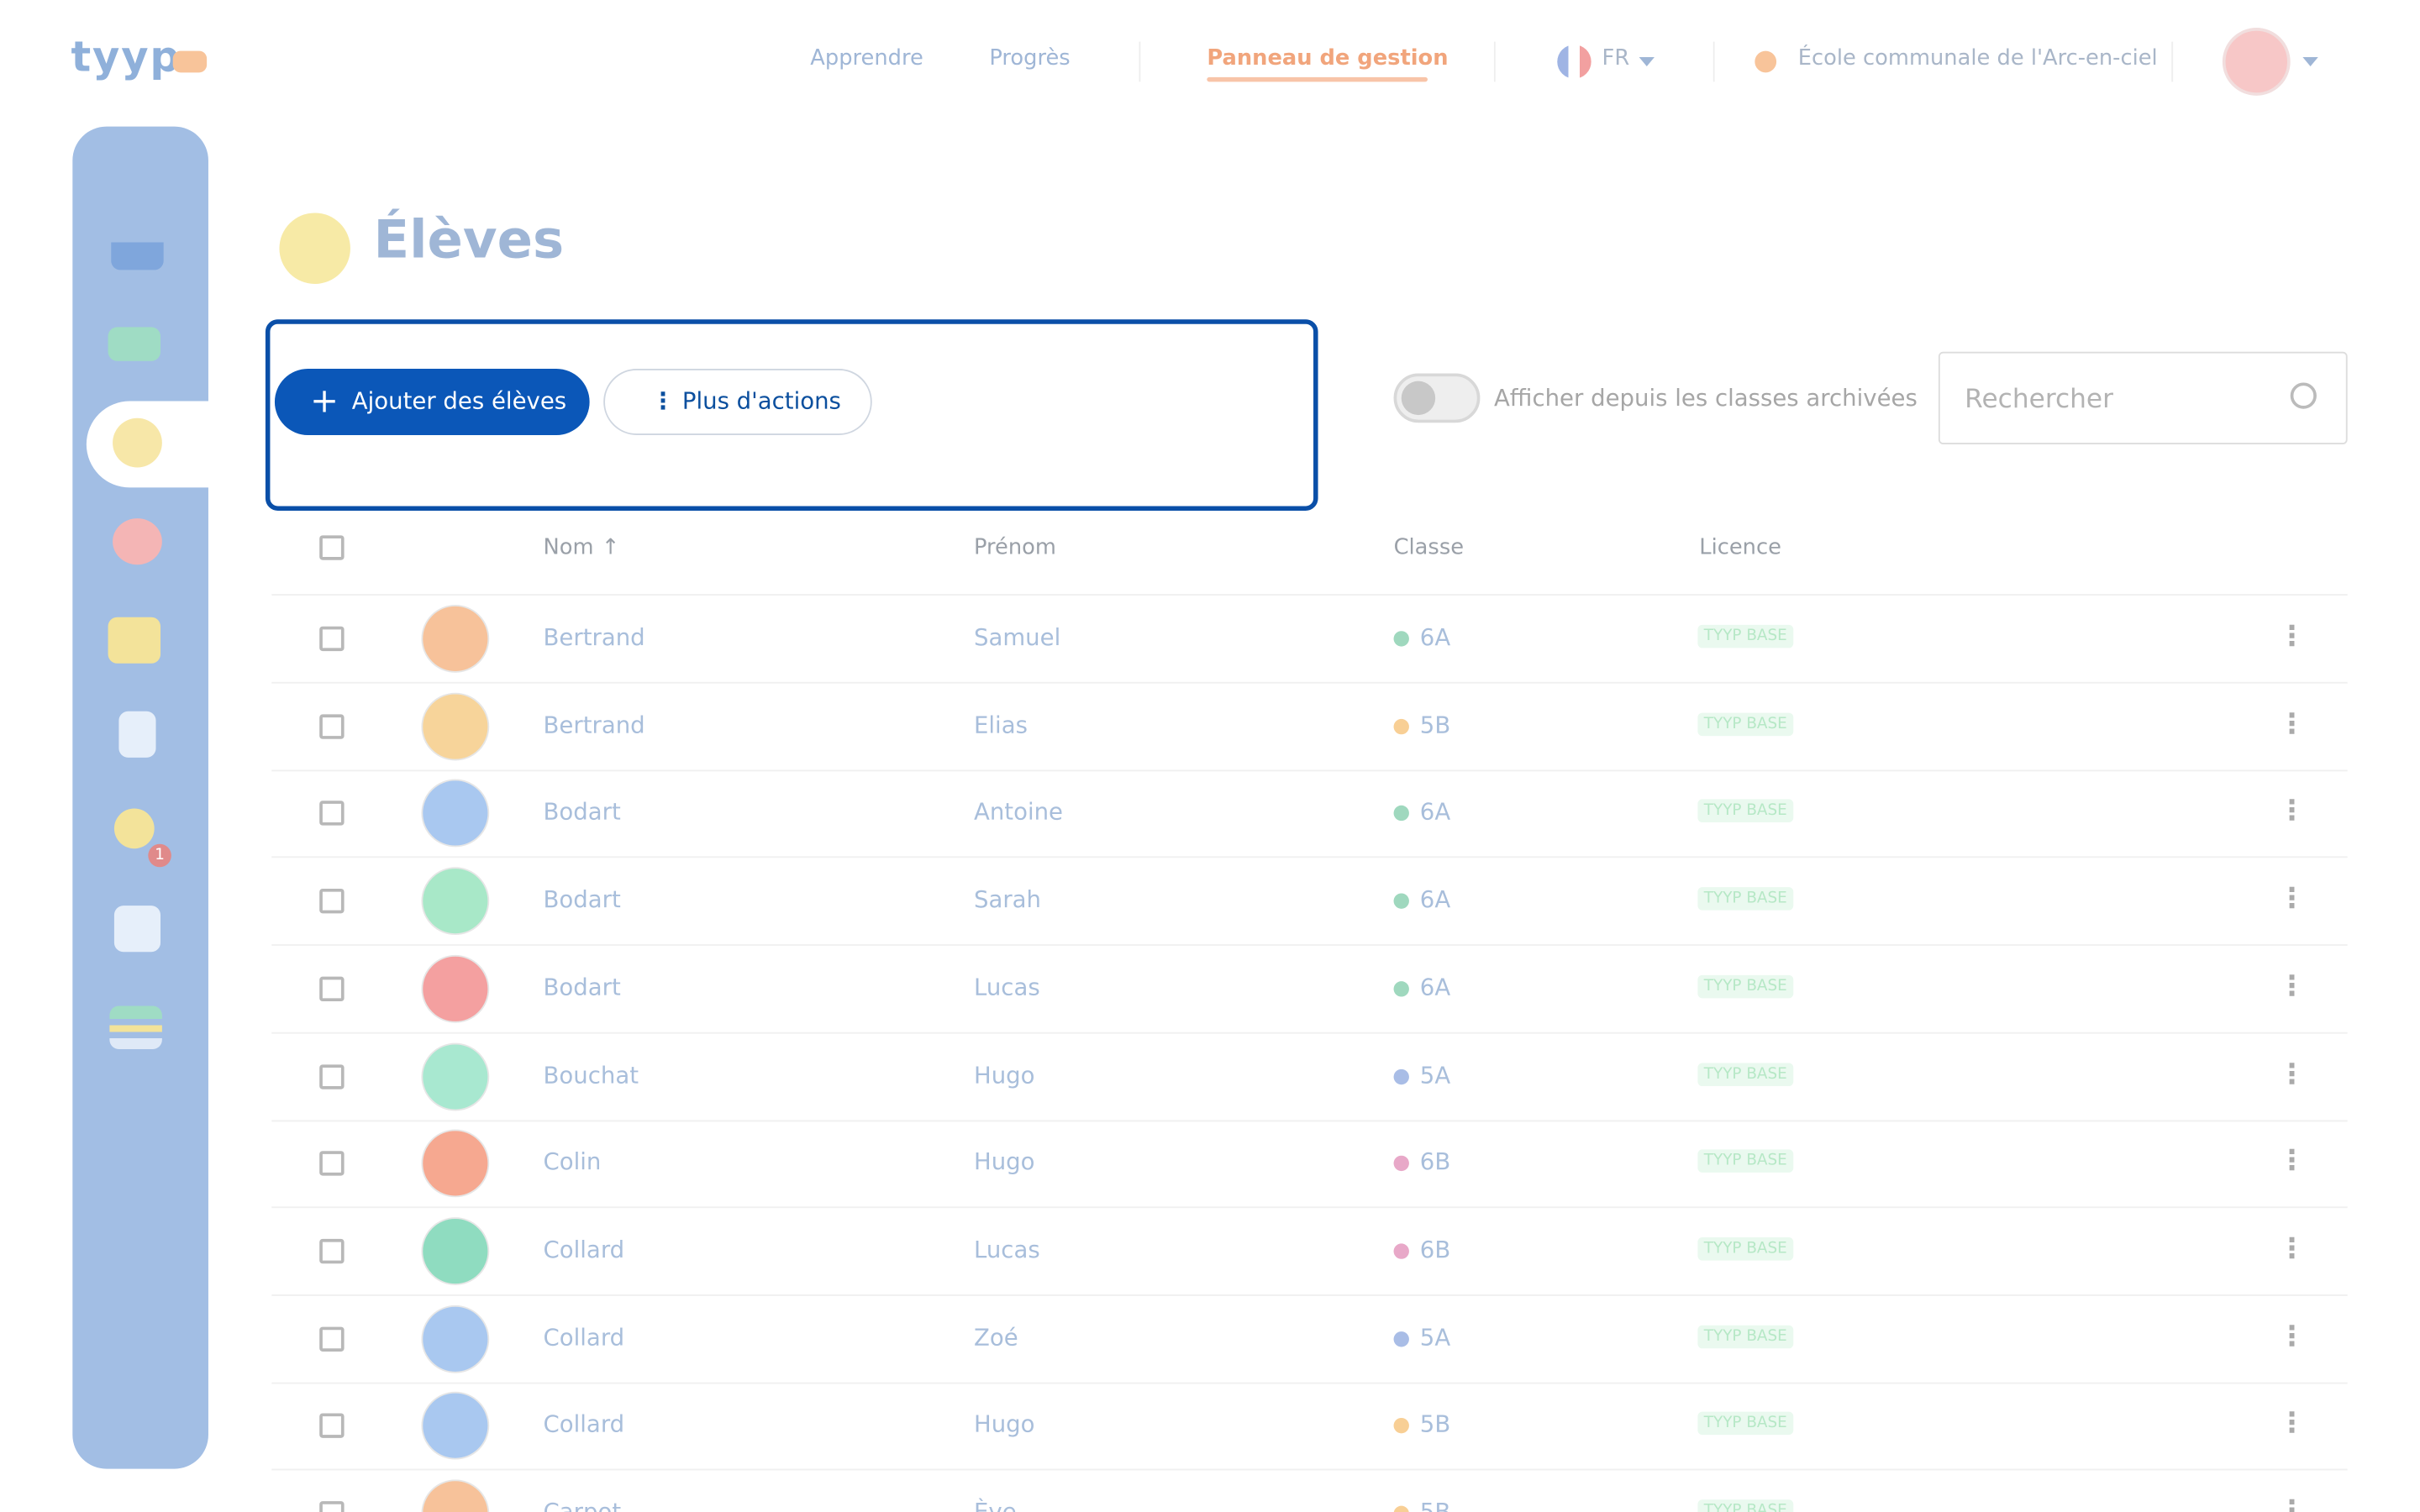  I want to click on nav-link: Apprendre, so click(867, 58).